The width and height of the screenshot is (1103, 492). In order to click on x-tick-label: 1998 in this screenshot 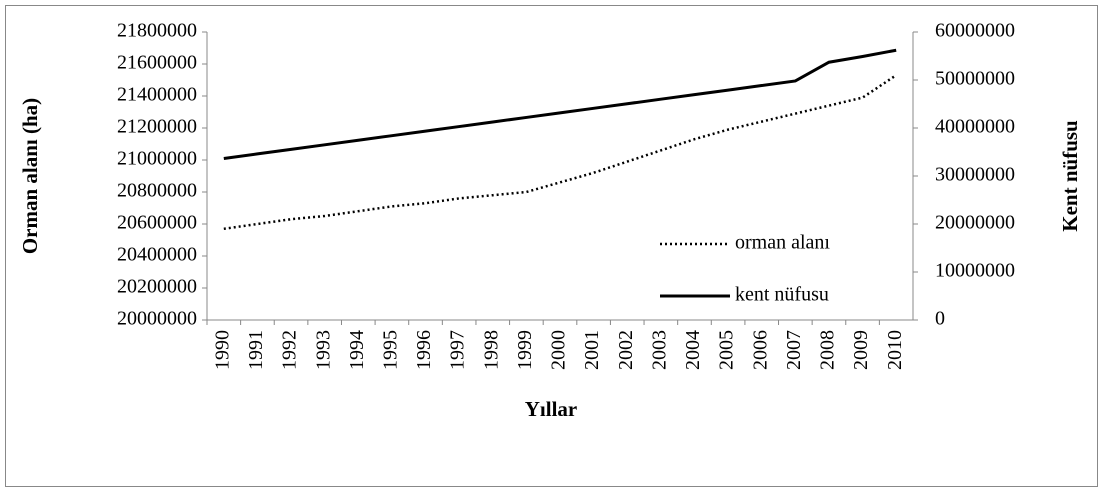, I will do `click(491, 350)`.